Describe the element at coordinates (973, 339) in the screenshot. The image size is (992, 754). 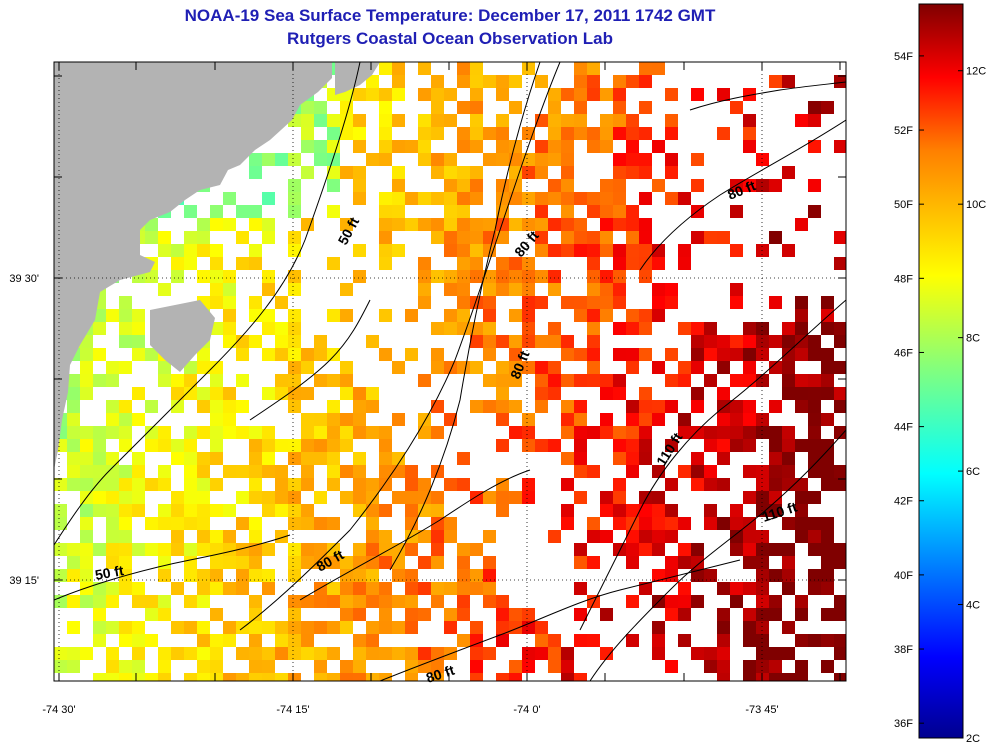
I see `colorbar-c-label-2: 8C` at that location.